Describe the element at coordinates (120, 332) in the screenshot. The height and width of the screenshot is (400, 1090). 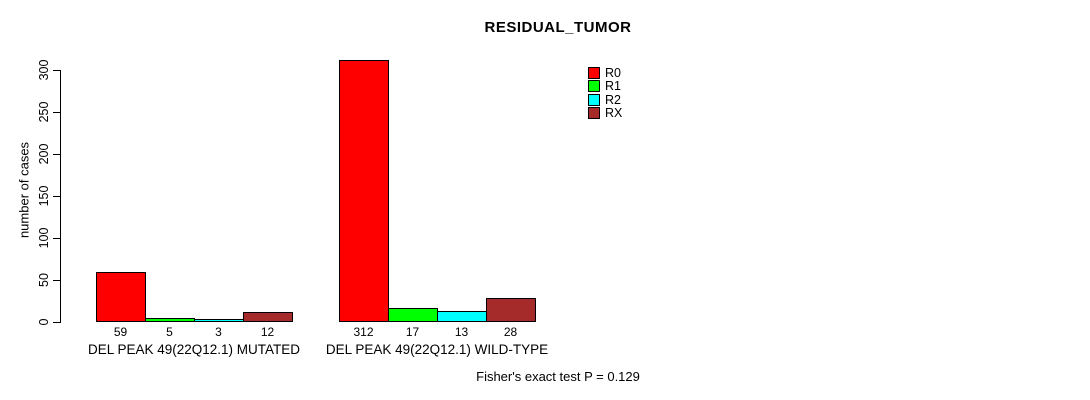
I see `bar-value-label: 59` at that location.